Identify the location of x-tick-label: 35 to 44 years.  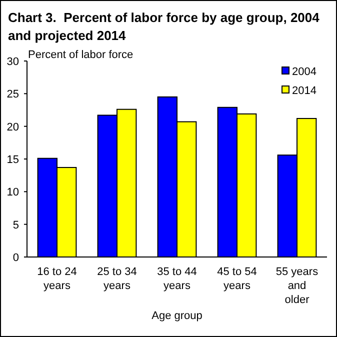
(177, 279).